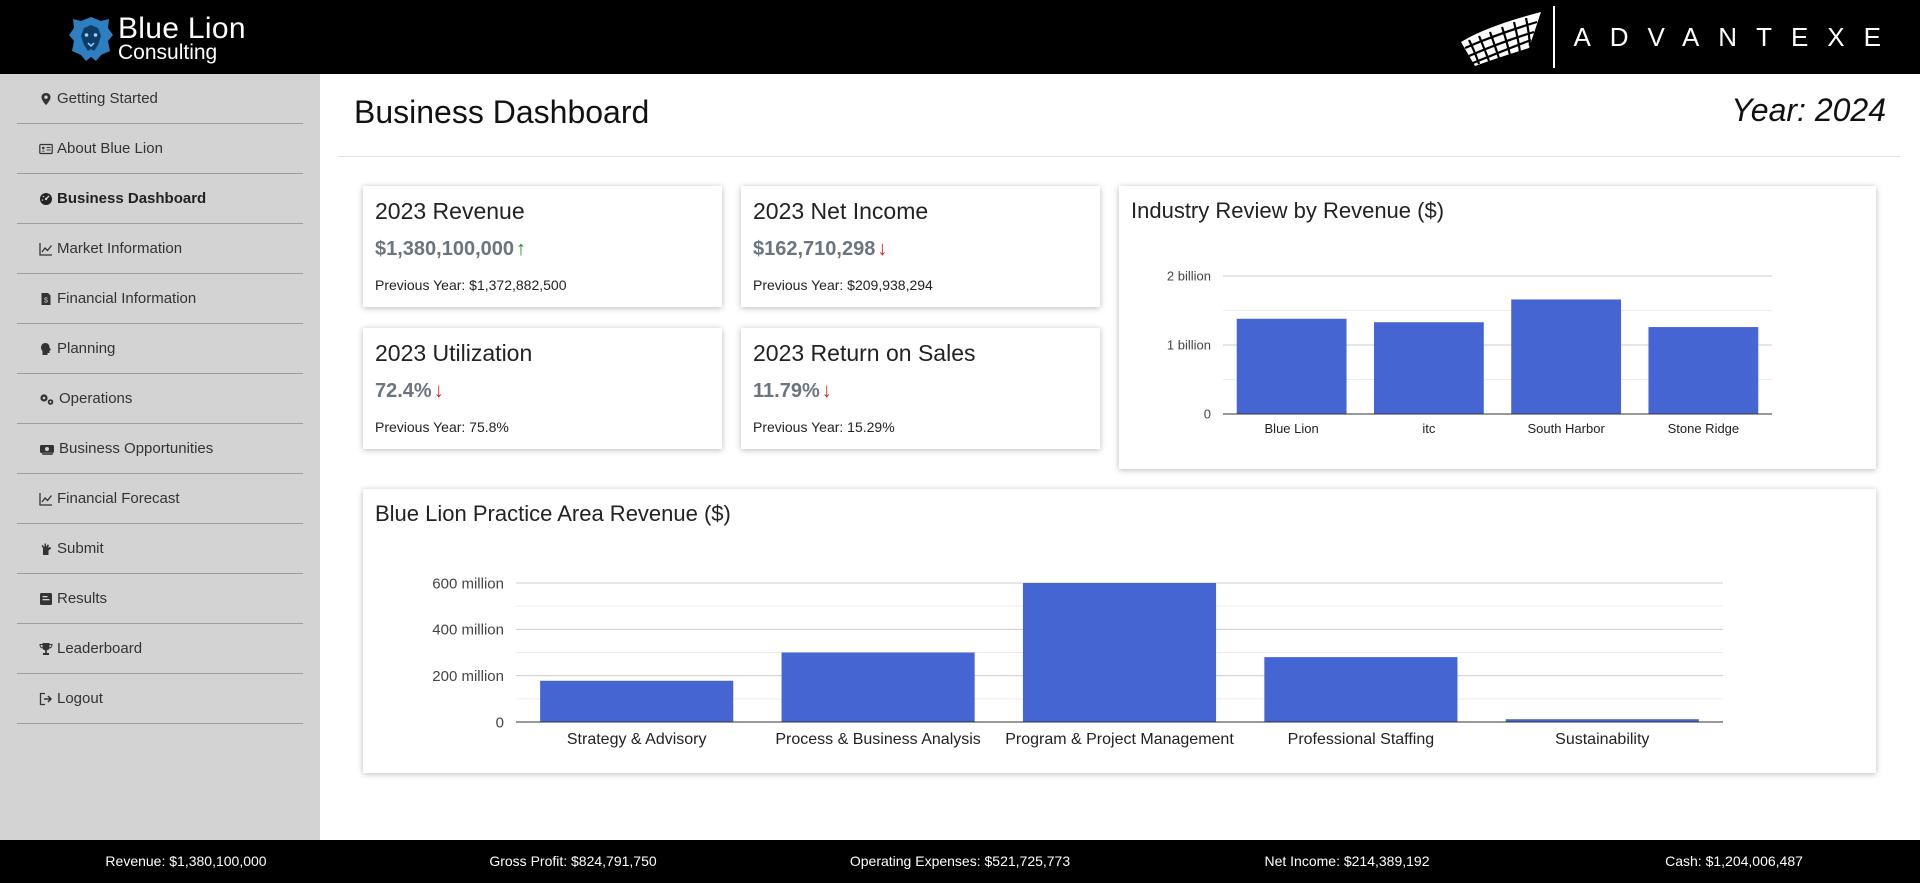 The image size is (1920, 883). Describe the element at coordinates (120, 248) in the screenshot. I see `sidebar-item-label: Market Information` at that location.